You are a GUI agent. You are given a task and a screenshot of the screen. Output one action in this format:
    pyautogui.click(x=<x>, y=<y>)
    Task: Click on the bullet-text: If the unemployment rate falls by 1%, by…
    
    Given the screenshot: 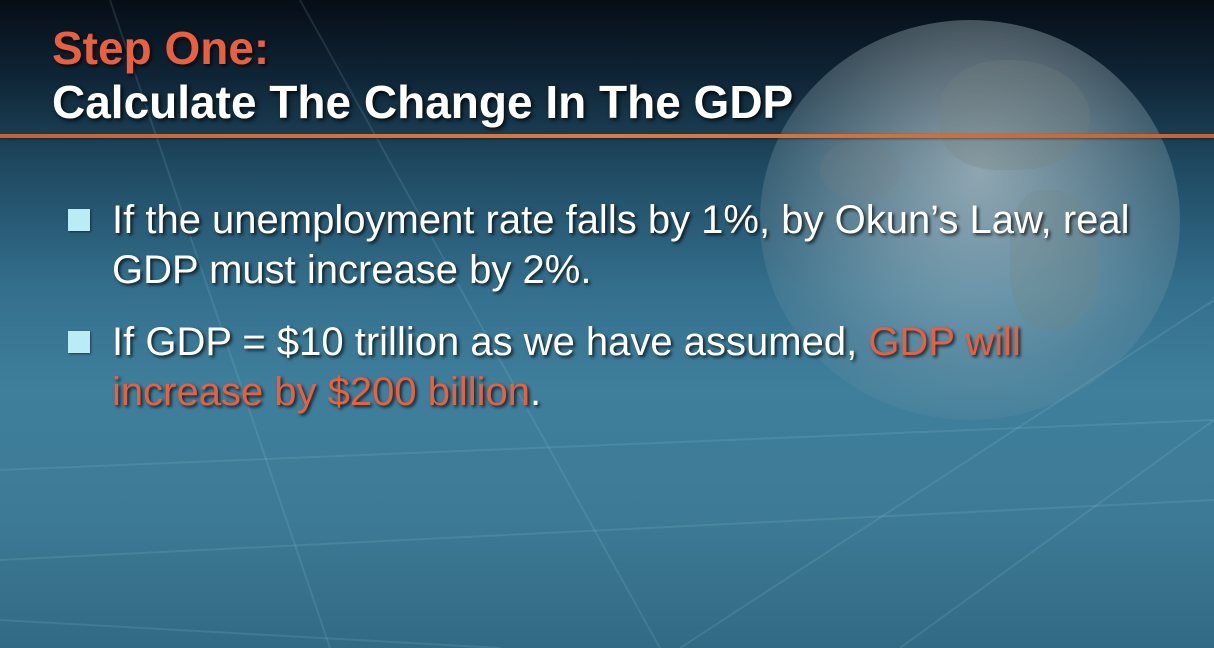 What is the action you would take?
    pyautogui.click(x=621, y=245)
    